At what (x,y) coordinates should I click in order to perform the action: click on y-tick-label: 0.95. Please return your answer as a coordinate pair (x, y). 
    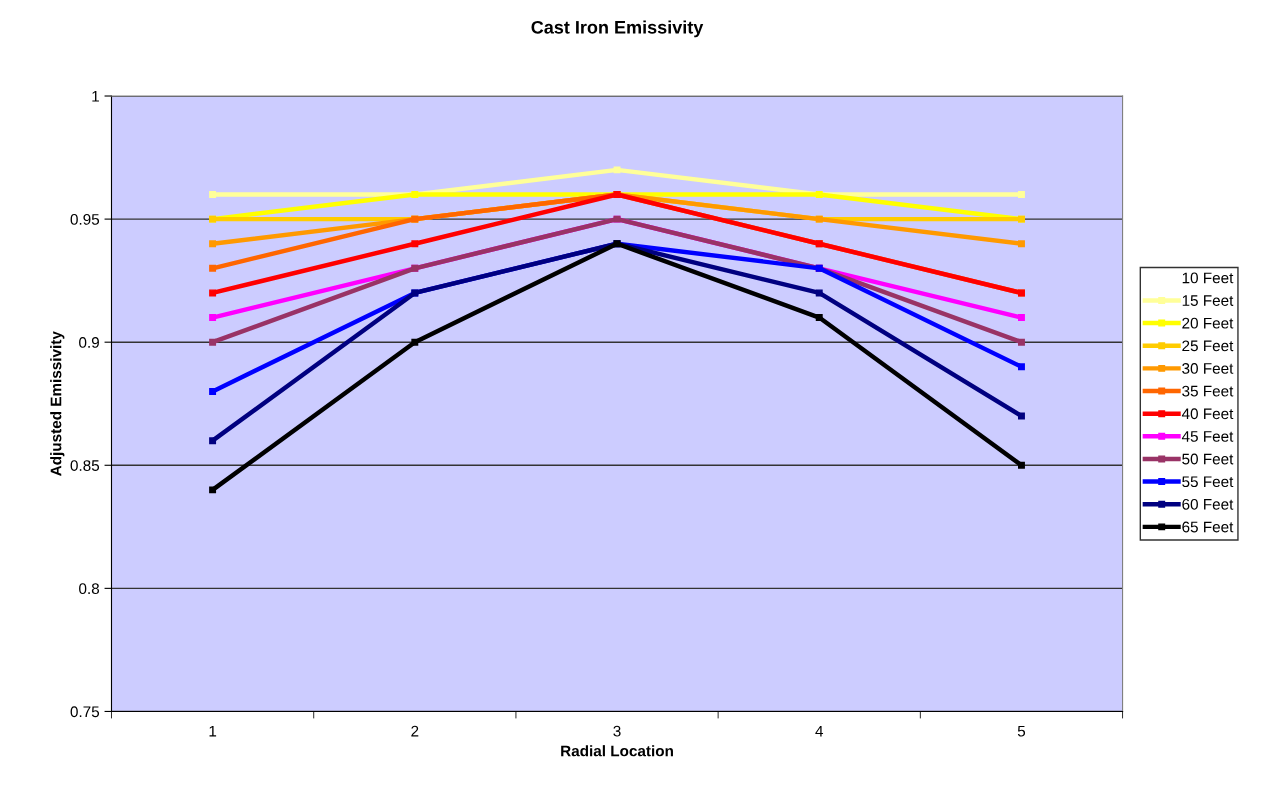
    Looking at the image, I should click on (85, 219).